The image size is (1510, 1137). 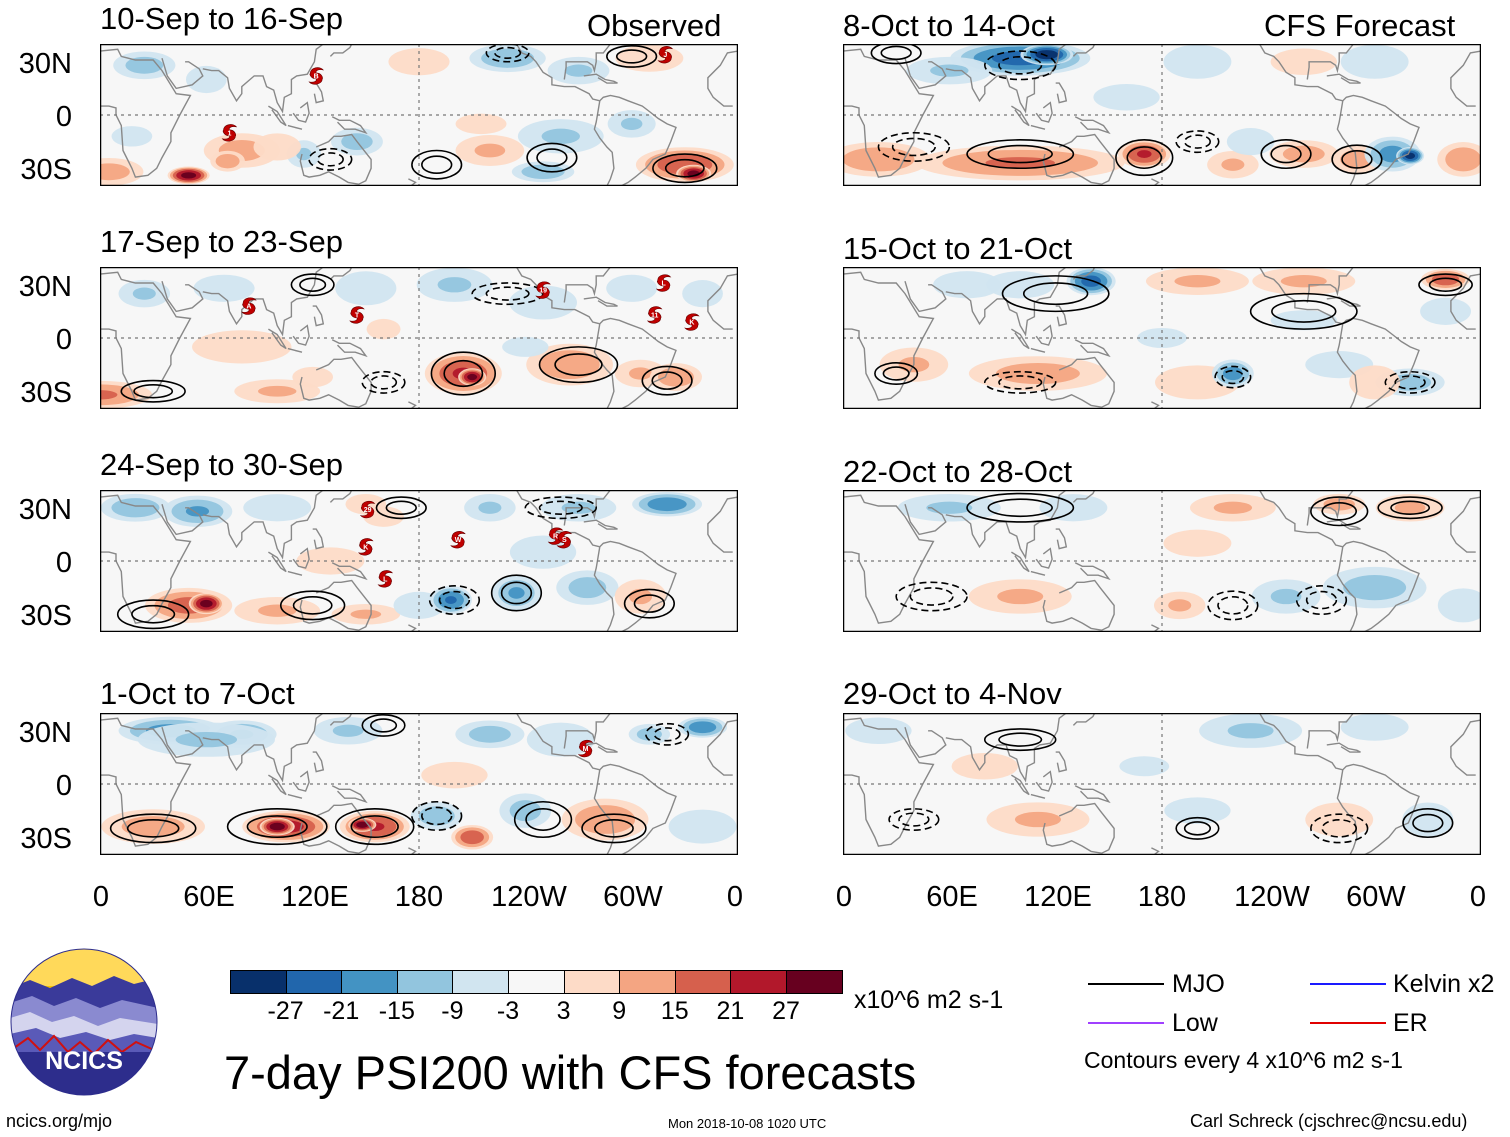 What do you see at coordinates (555, 537) in the screenshot?
I see `storm-label: R` at bounding box center [555, 537].